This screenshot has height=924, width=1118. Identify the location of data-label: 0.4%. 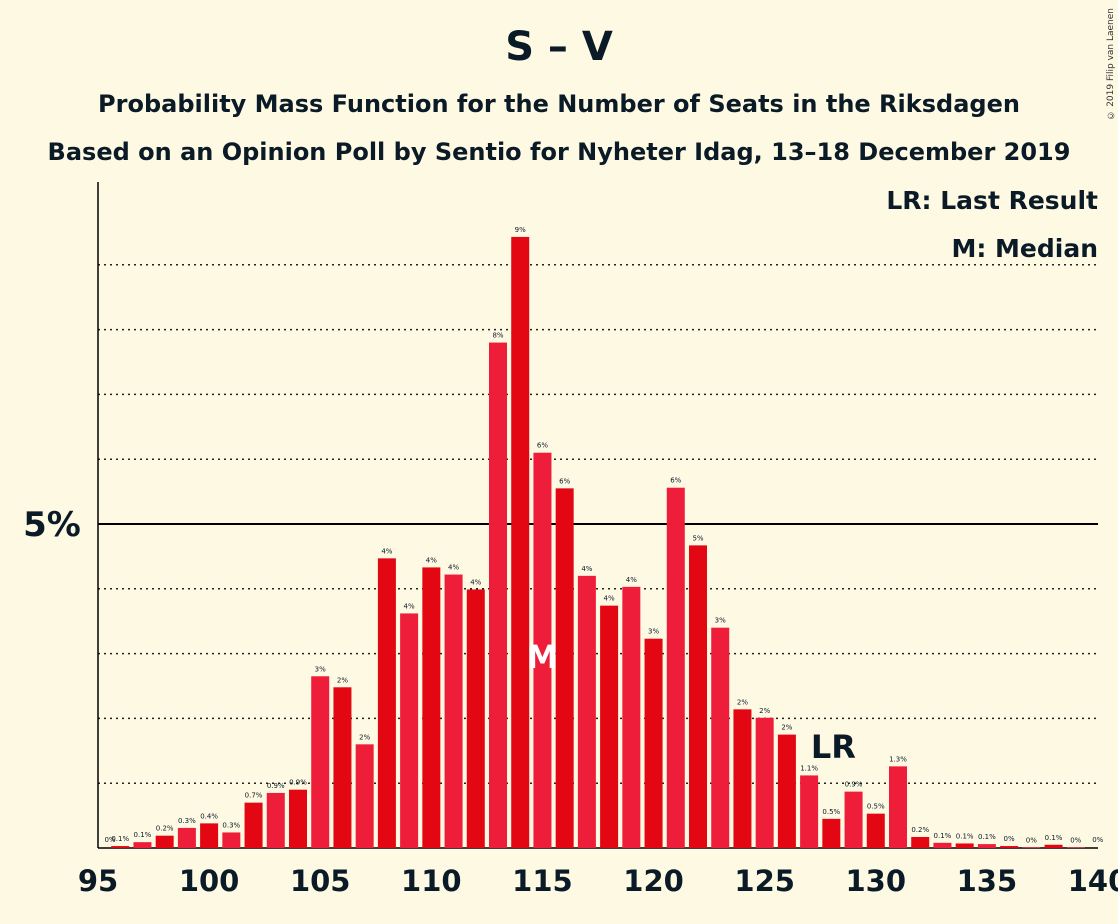
(209, 816).